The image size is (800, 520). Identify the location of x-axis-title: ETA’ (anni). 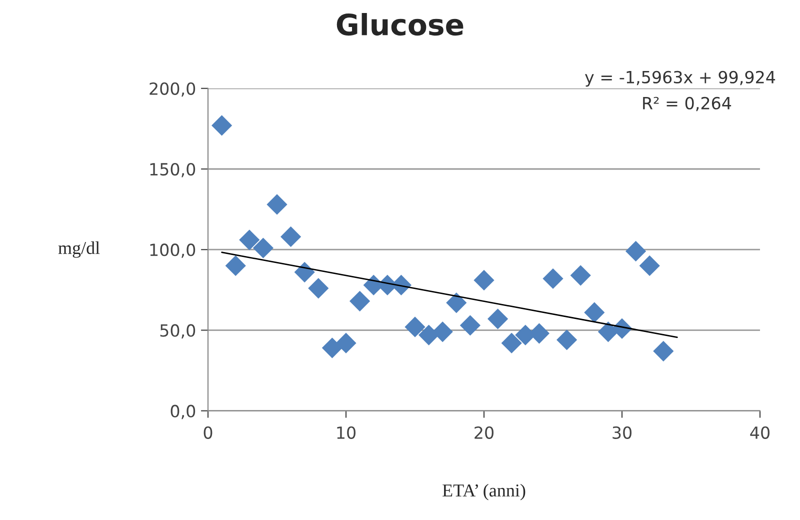
(484, 492).